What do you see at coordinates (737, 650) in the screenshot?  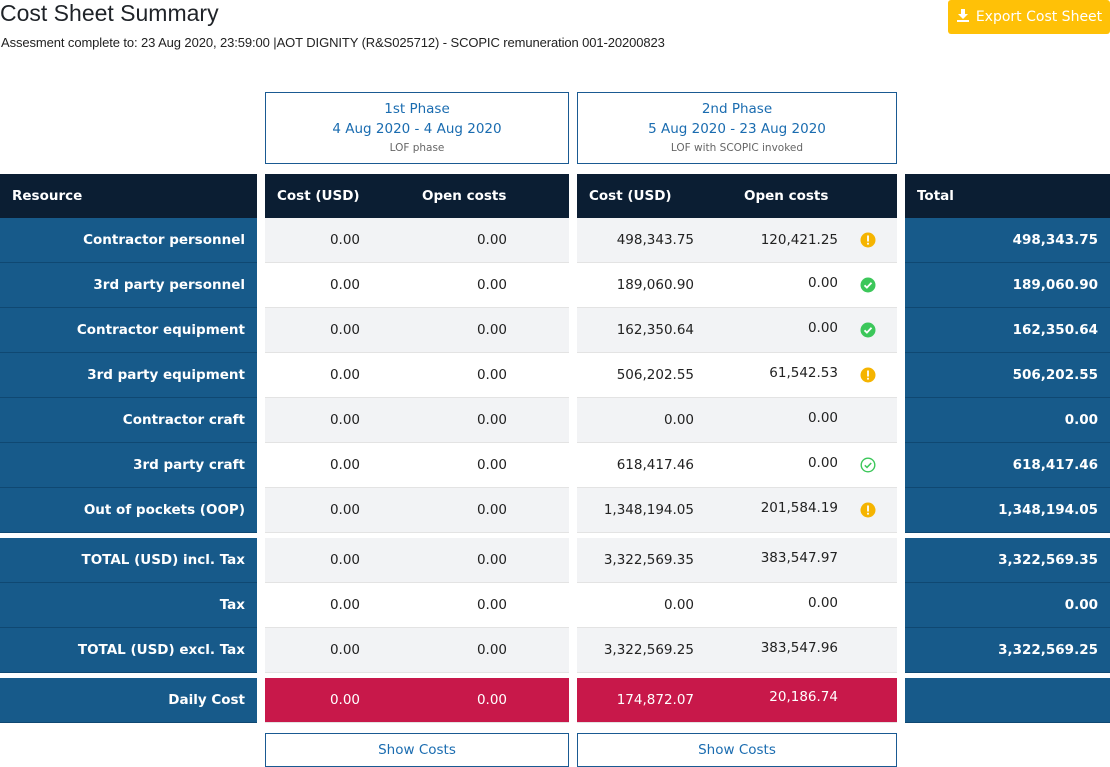 I see `summary-row: 3,322,569.25 383,547.96` at bounding box center [737, 650].